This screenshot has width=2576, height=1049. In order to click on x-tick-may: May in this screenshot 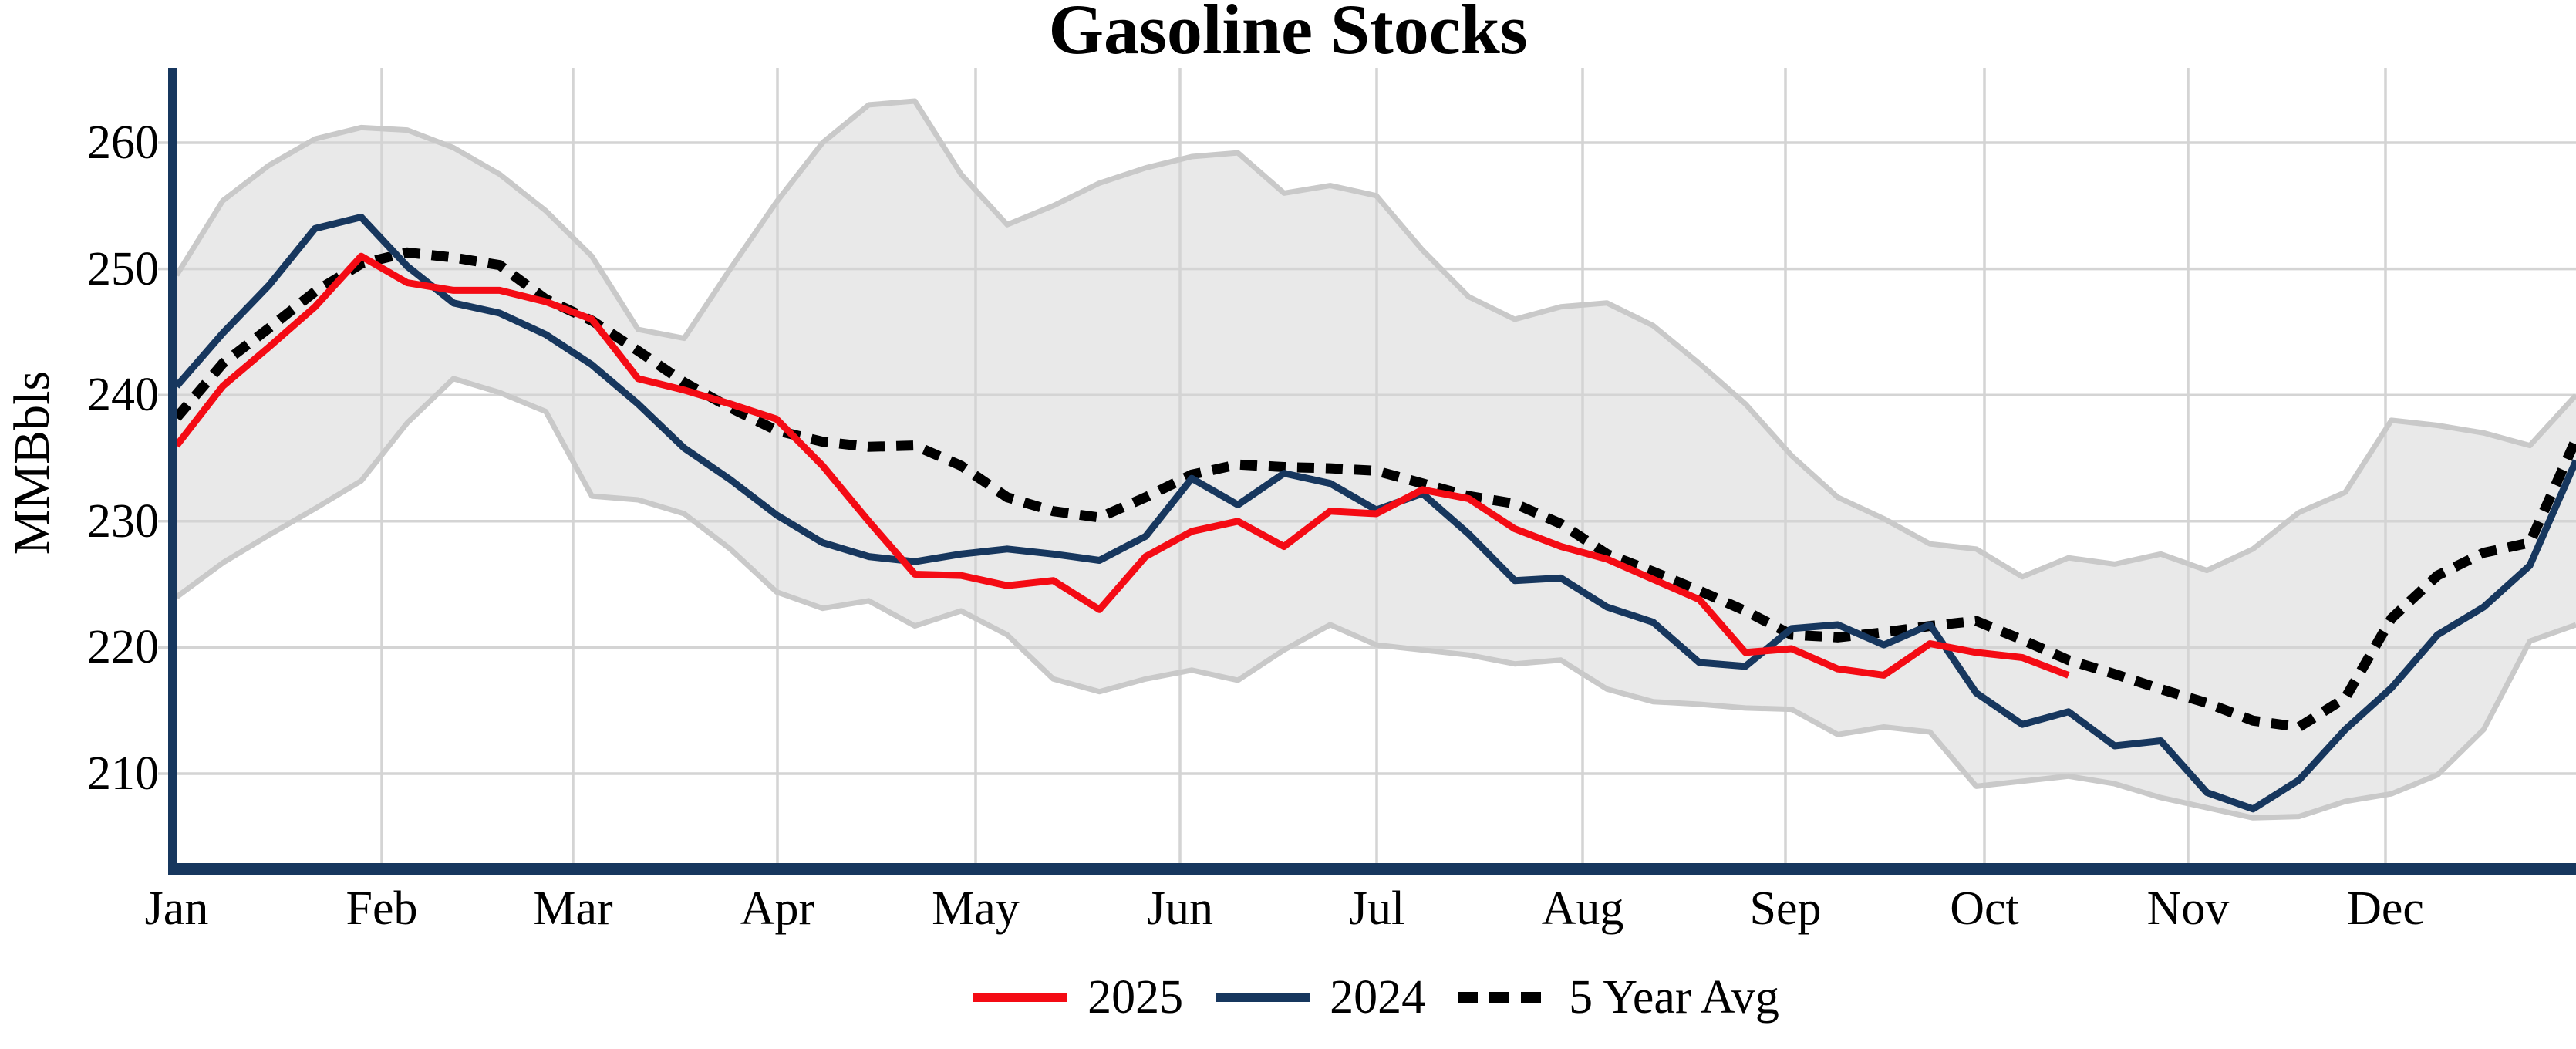, I will do `click(976, 909)`.